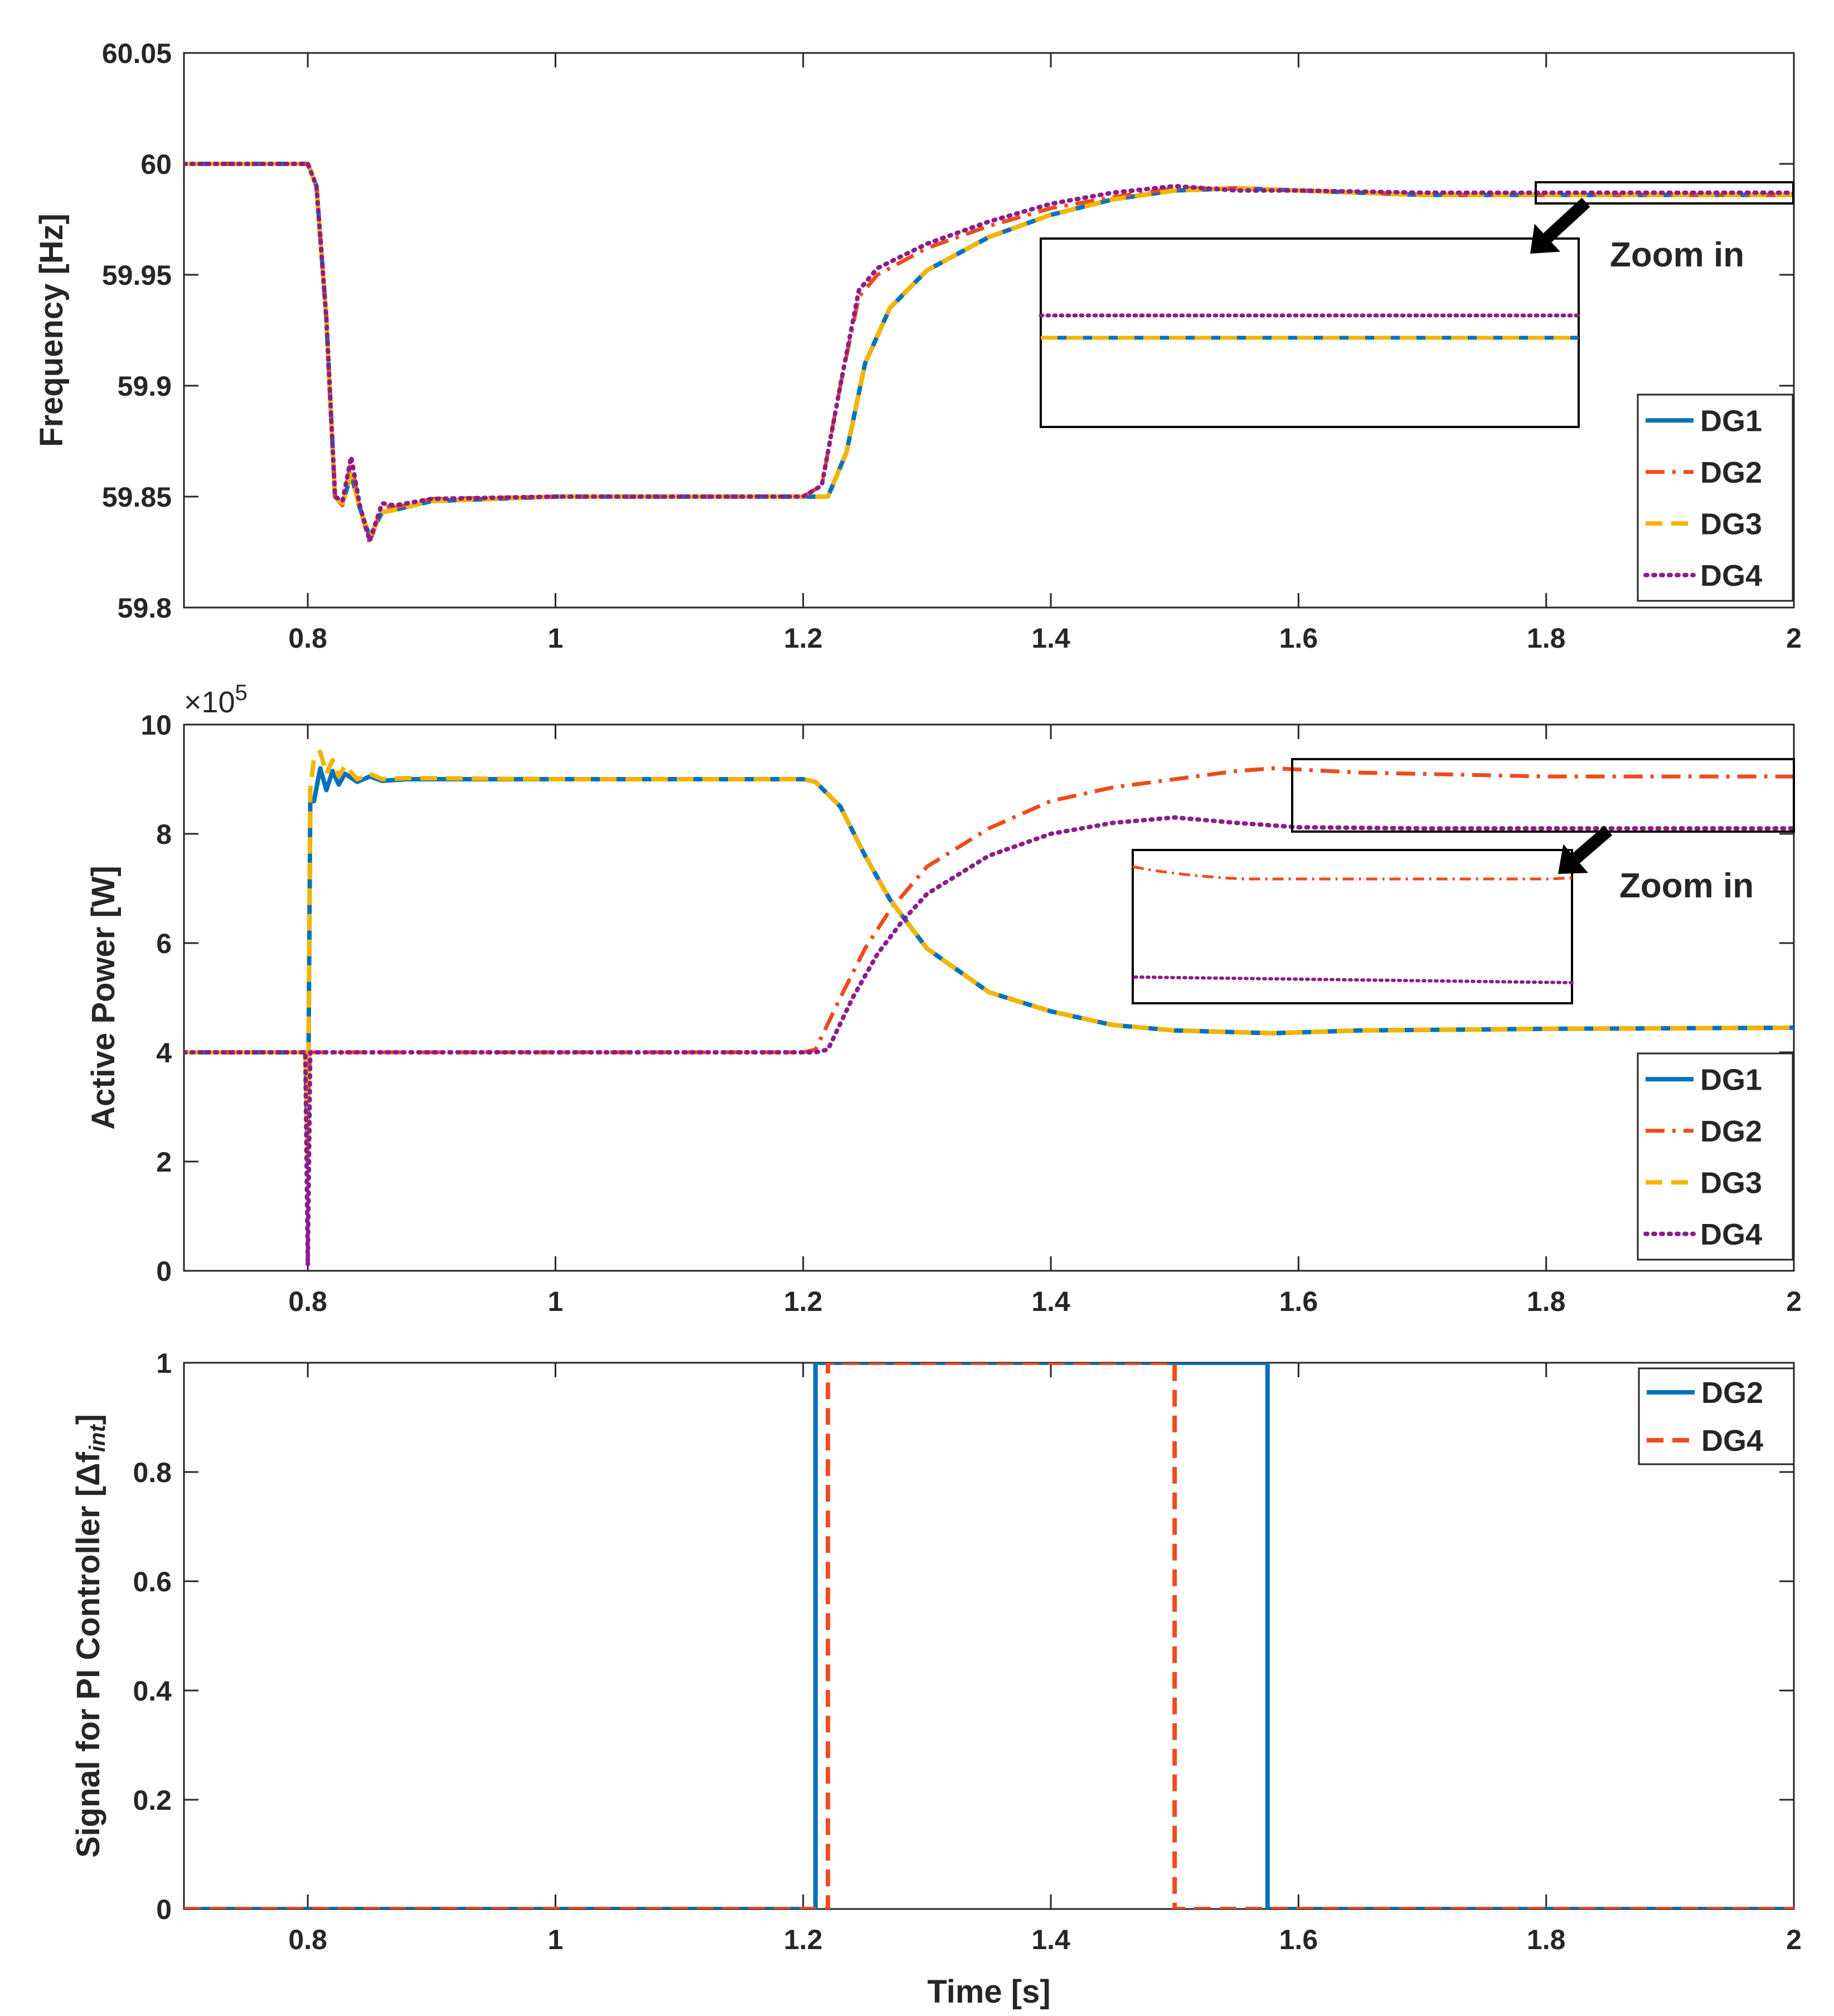 The width and height of the screenshot is (1834, 2016). I want to click on axis-multiplier: ×10⁵, so click(216, 700).